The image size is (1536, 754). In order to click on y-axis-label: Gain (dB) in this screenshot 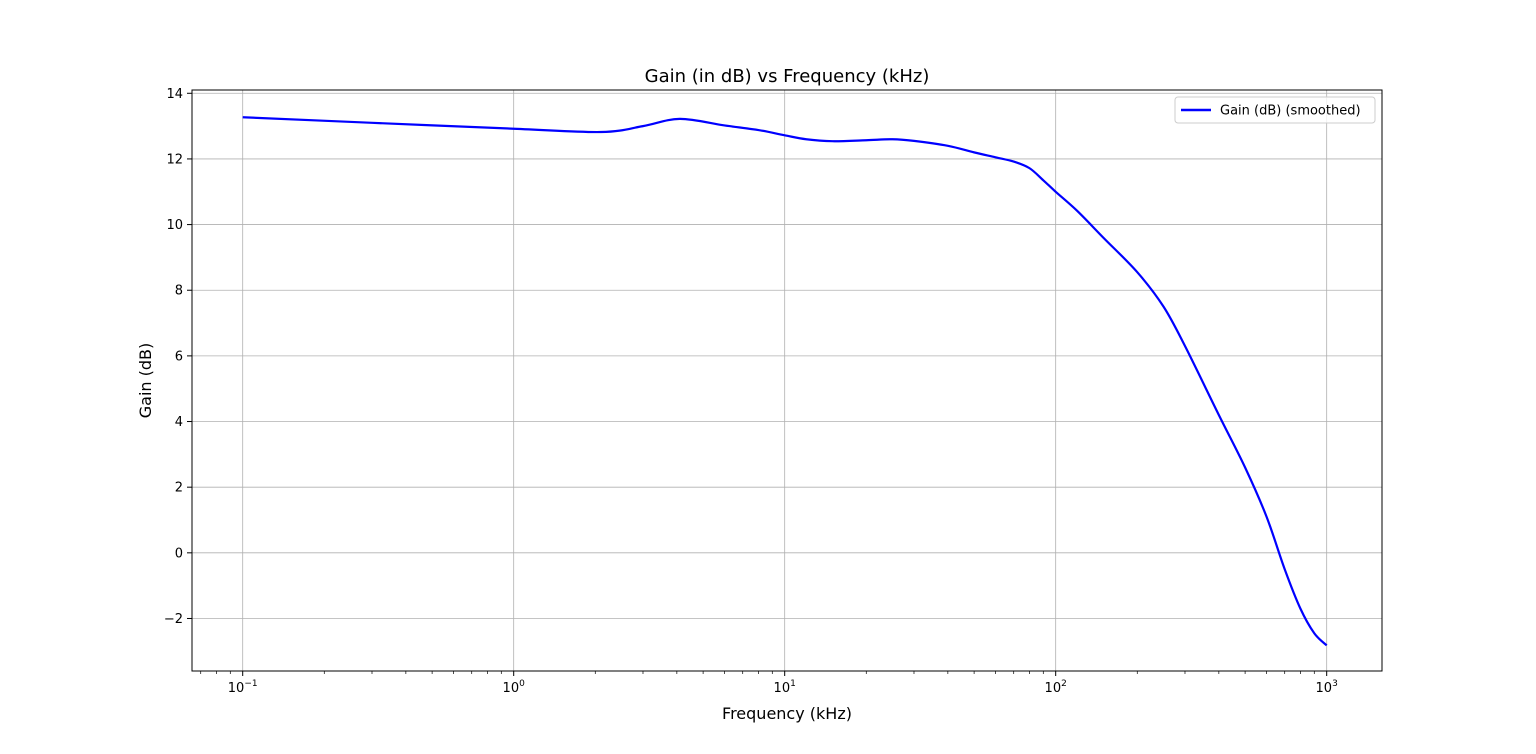, I will do `click(145, 381)`.